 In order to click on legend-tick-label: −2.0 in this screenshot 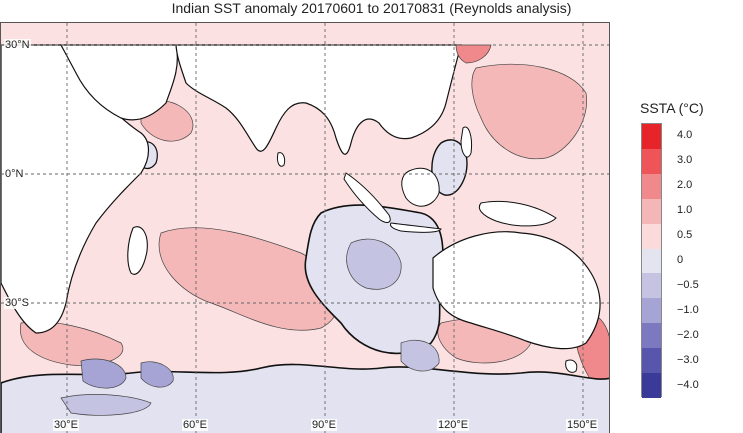, I will do `click(688, 334)`.